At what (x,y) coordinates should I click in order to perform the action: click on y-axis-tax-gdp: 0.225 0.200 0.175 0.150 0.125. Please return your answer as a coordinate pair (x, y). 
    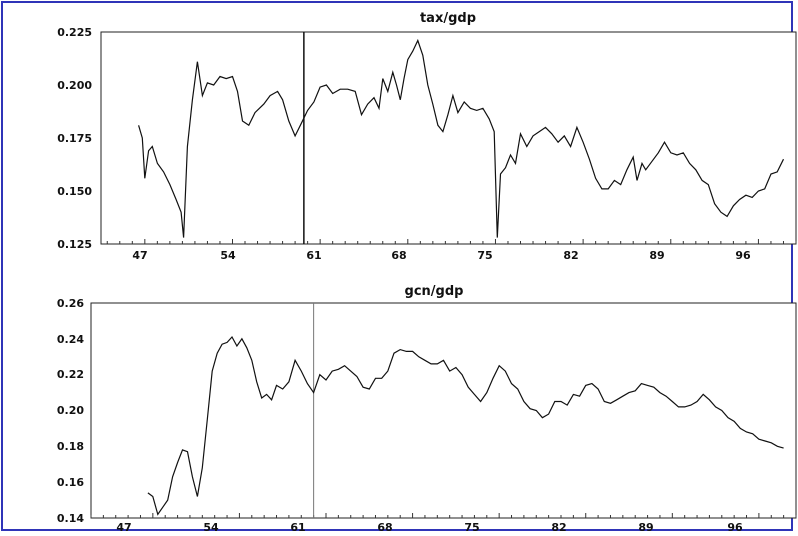
    Looking at the image, I should click on (74, 138).